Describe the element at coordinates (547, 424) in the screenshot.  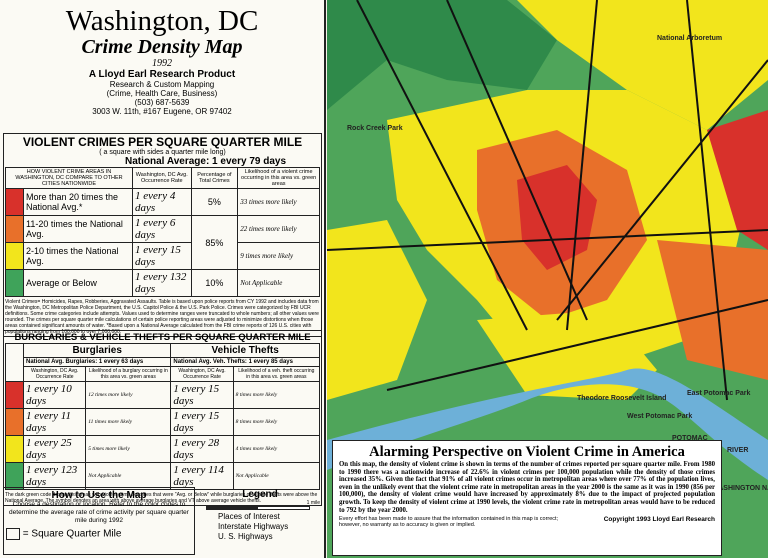
I see `river` at that location.